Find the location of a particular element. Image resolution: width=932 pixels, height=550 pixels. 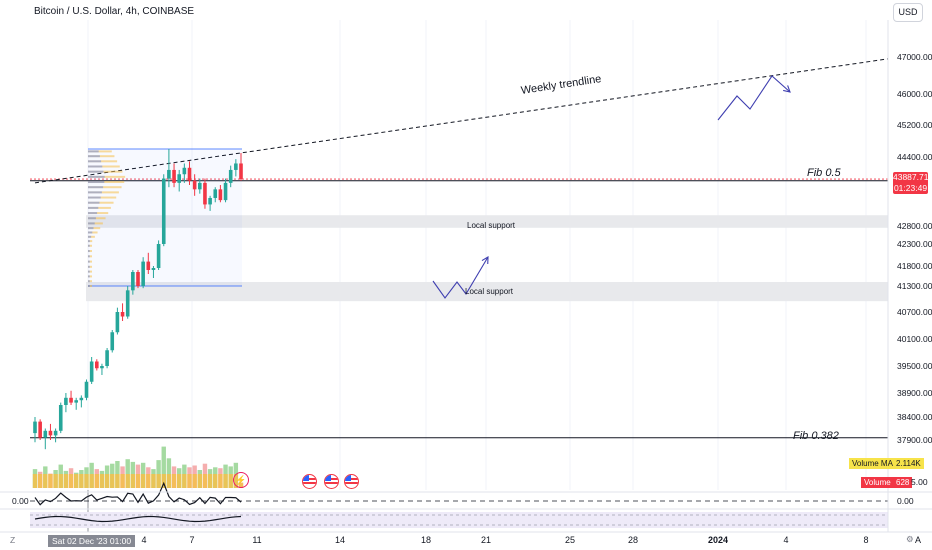

price-tick-label: 39500.00 is located at coordinates (914, 366).